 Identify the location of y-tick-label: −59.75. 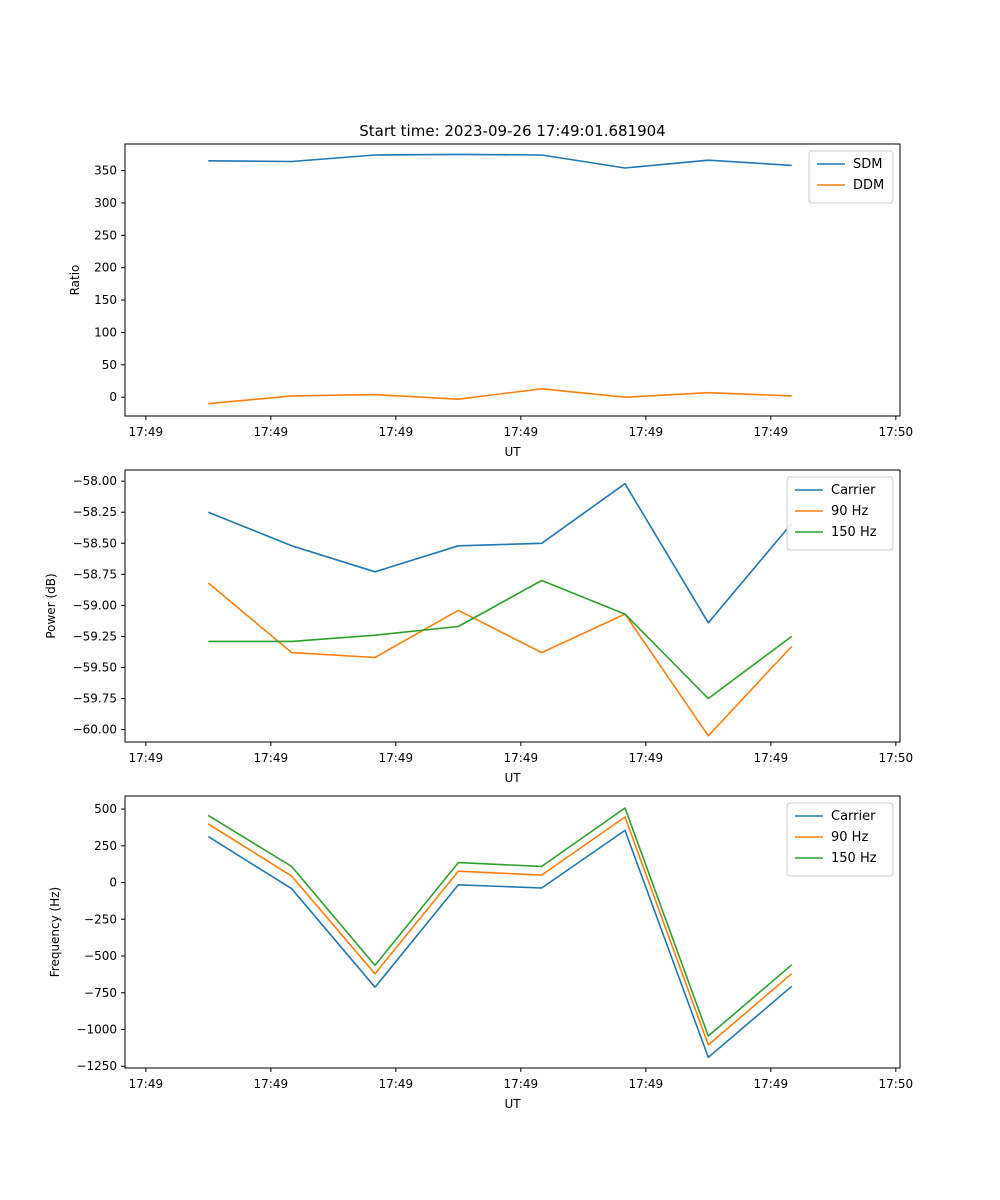
(95, 699).